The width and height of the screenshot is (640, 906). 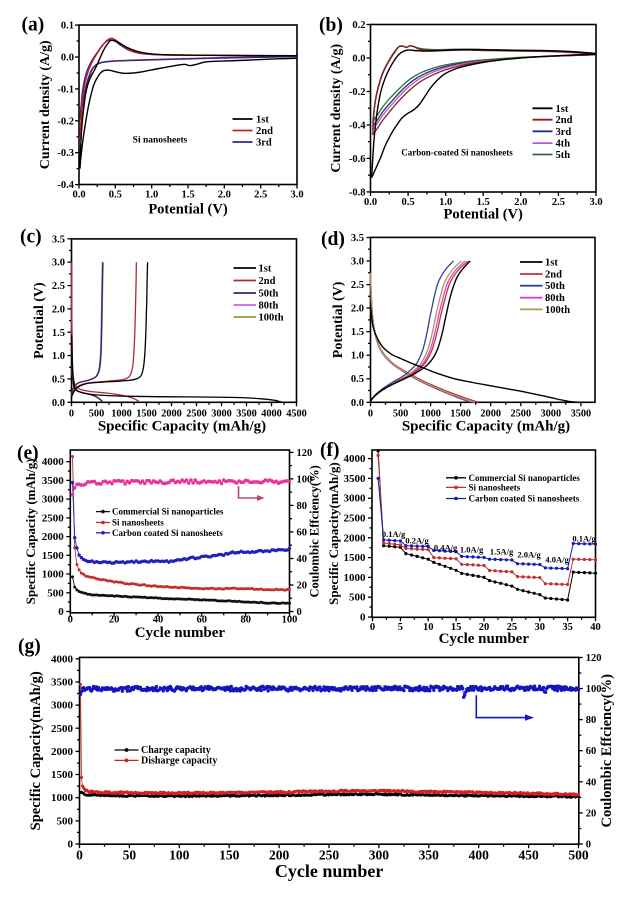 What do you see at coordinates (457, 153) in the screenshot?
I see `svg-text: Carbon-coated Si nanosheets` at bounding box center [457, 153].